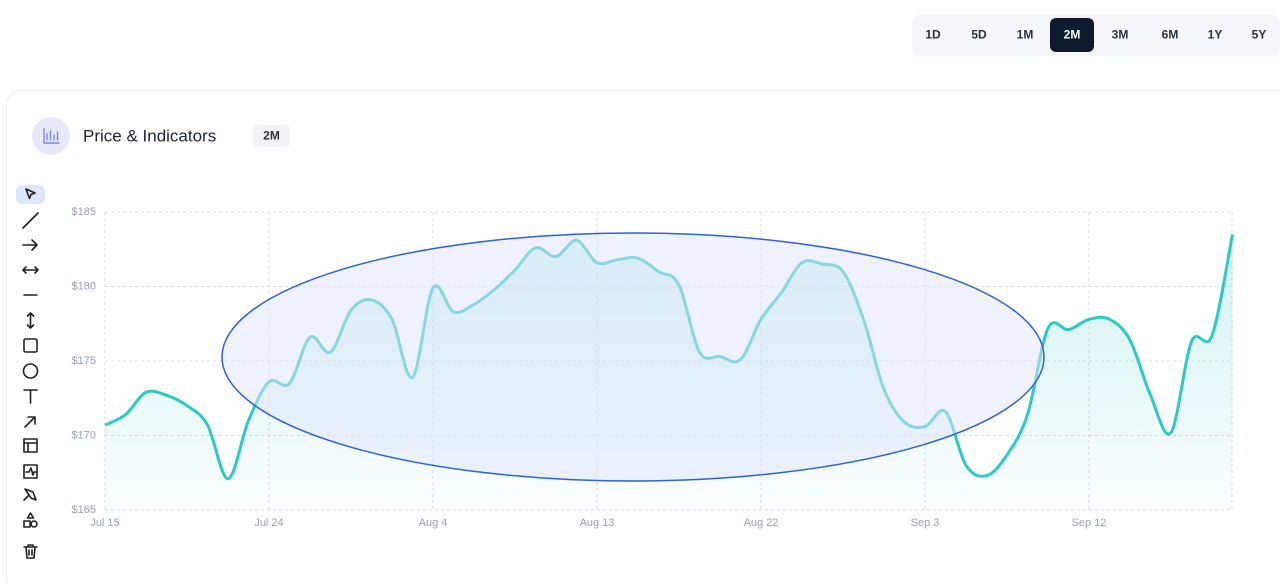 This screenshot has width=1280, height=588. What do you see at coordinates (597, 523) in the screenshot?
I see `x-tick-label: Aug 13` at bounding box center [597, 523].